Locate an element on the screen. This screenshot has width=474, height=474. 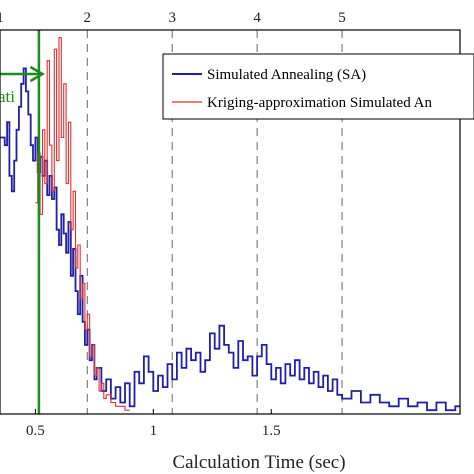
legend-label-2: Kriging-approximation Simulated An is located at coordinates (319, 103).